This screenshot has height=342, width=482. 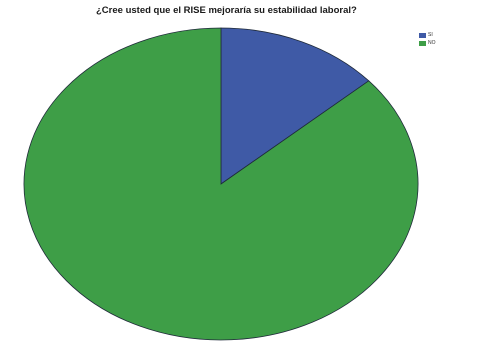 I want to click on legend: SI NO, so click(x=427, y=39).